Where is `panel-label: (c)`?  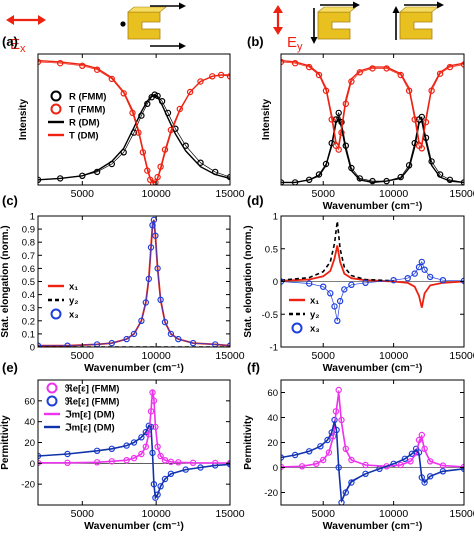
panel-label: (c) is located at coordinates (10, 200).